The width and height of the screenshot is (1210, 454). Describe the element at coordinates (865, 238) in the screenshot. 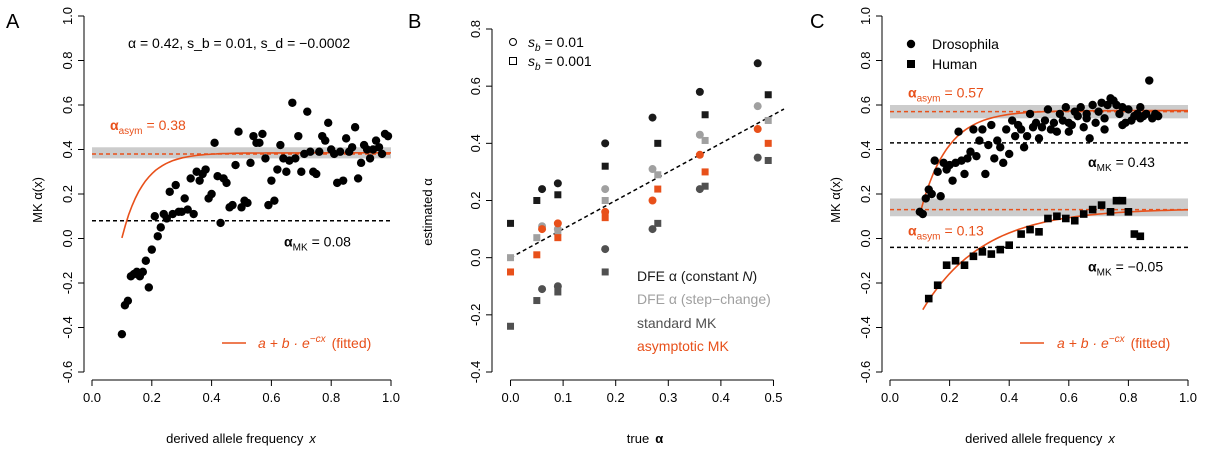

I see `y-tick-label: 0.0` at that location.